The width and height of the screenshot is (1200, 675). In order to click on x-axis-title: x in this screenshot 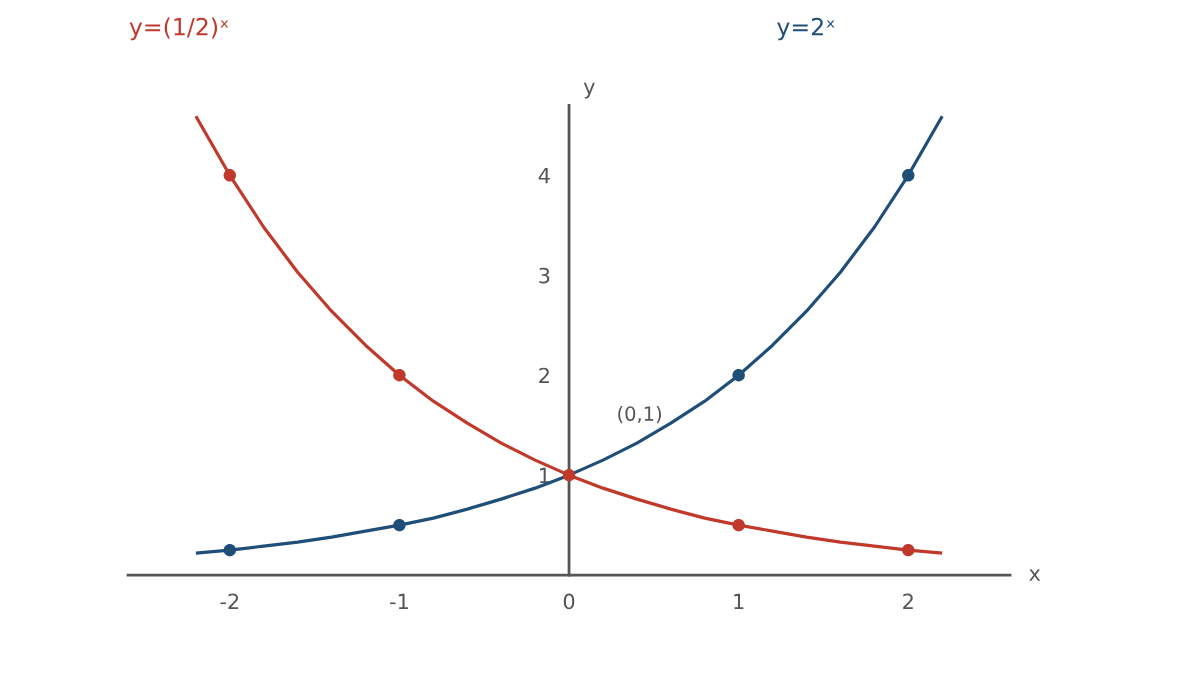, I will do `click(1035, 575)`.